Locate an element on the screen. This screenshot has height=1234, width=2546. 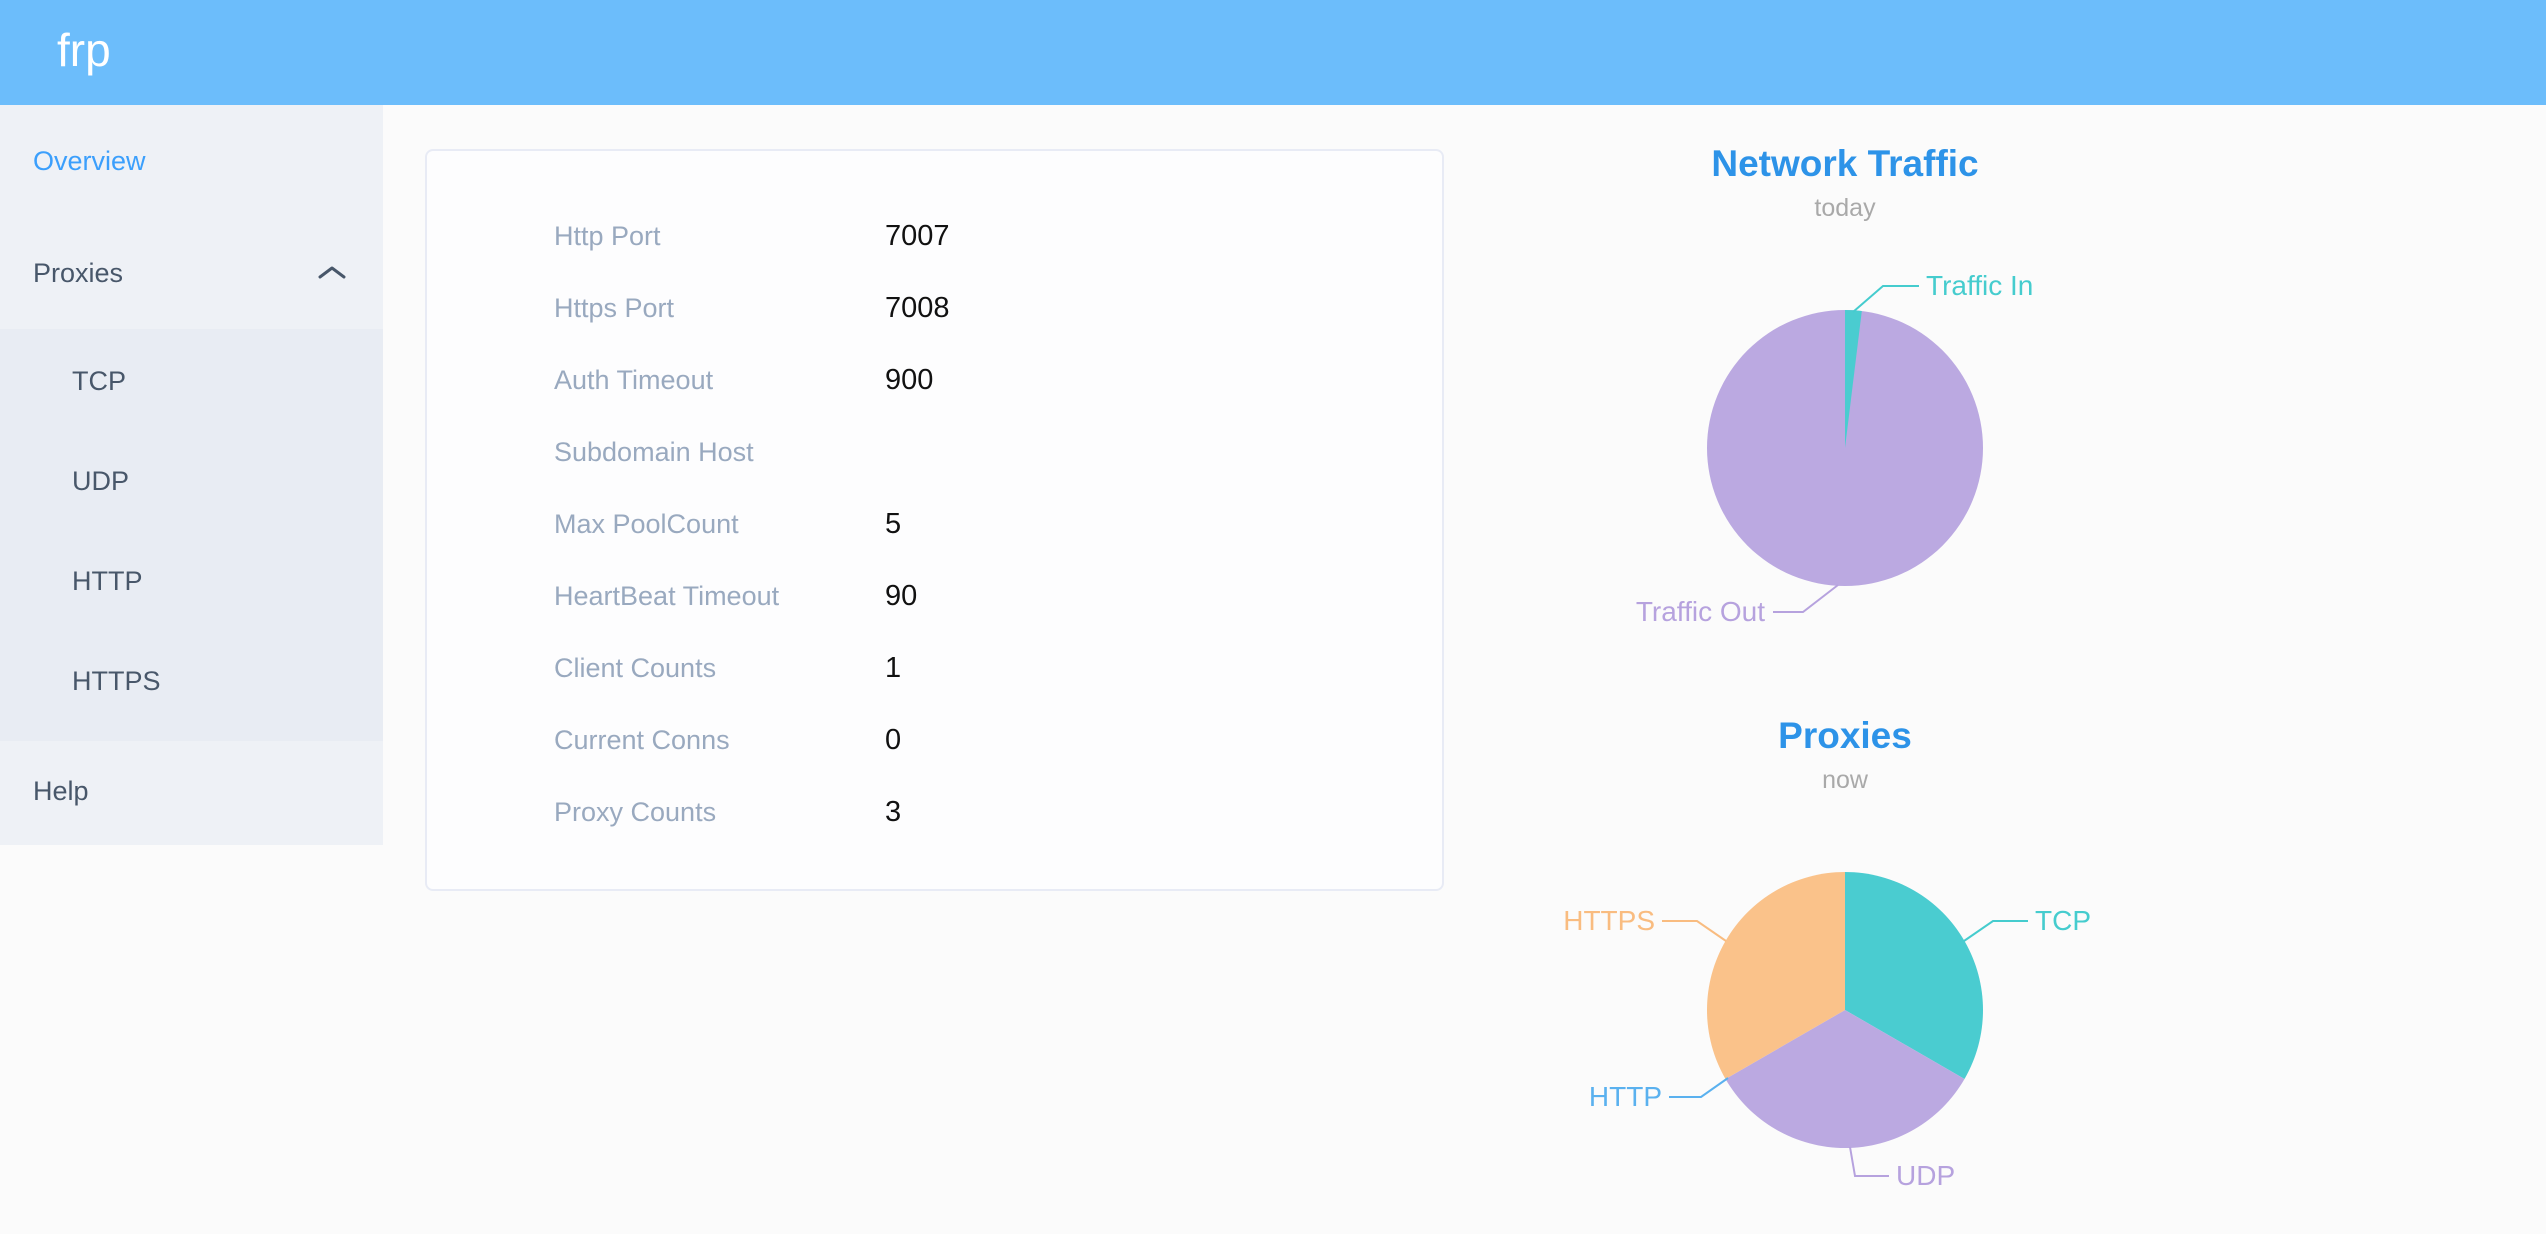
server-info-row: Subdomain Host is located at coordinates (934, 452).